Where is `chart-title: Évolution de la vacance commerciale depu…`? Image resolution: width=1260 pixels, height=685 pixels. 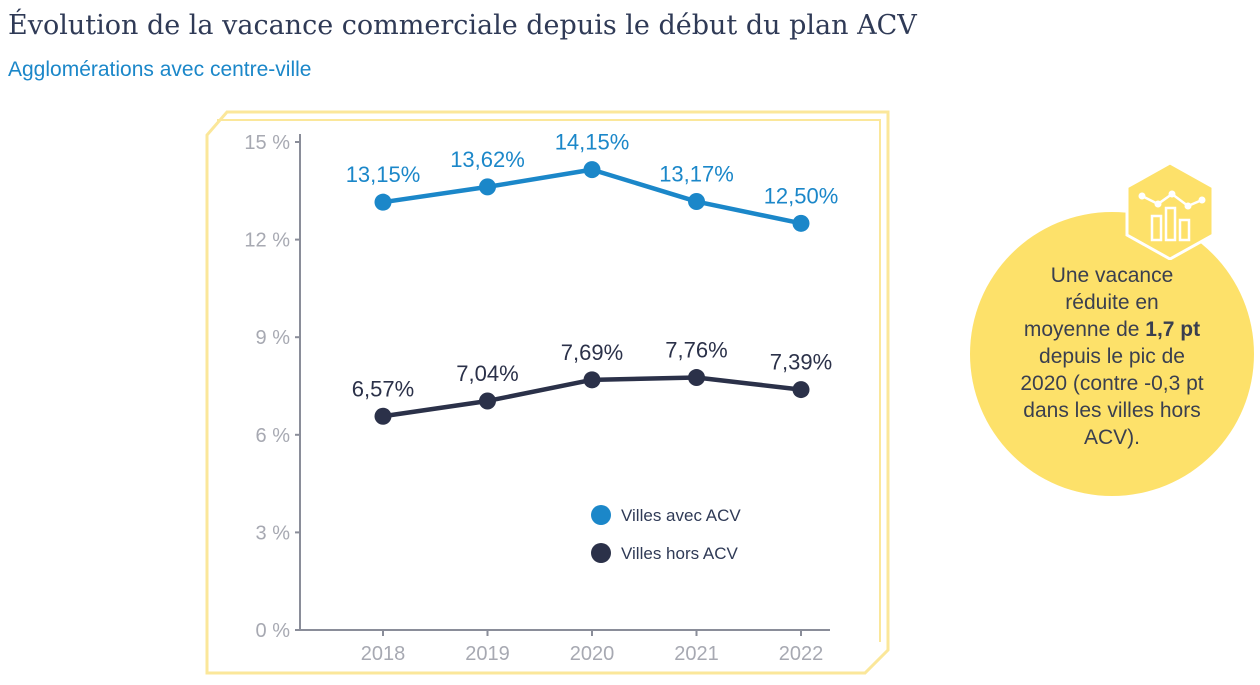
chart-title: Évolution de la vacance commerciale depu… is located at coordinates (462, 25).